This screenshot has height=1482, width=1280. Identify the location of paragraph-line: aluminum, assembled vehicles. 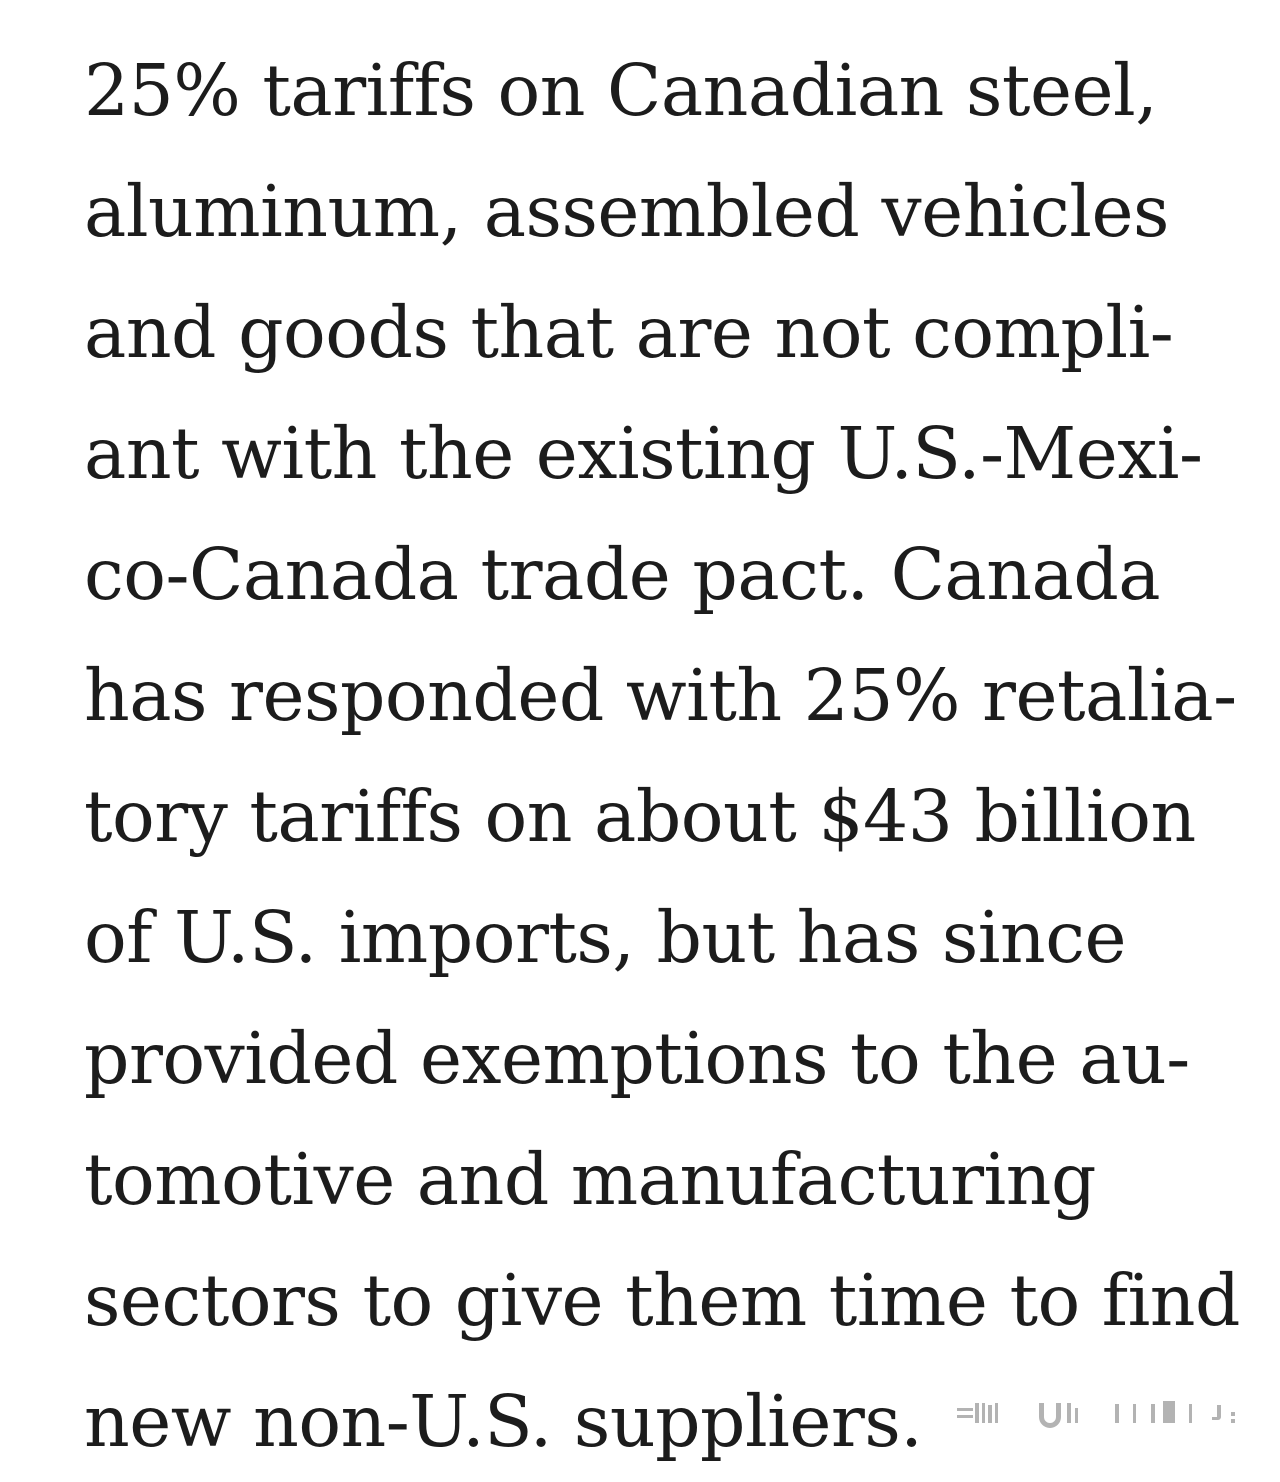
(626, 211).